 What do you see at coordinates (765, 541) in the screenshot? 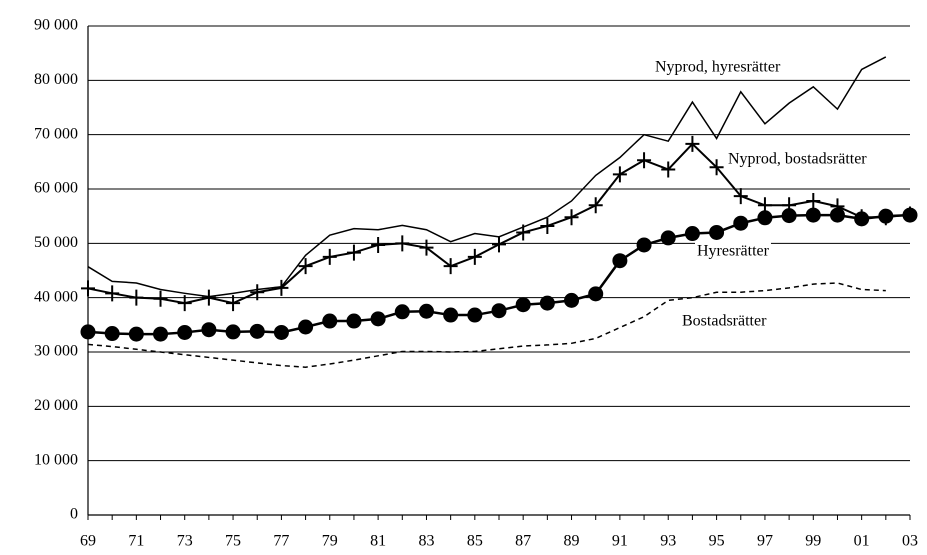
I see `x-tick-label: 97` at bounding box center [765, 541].